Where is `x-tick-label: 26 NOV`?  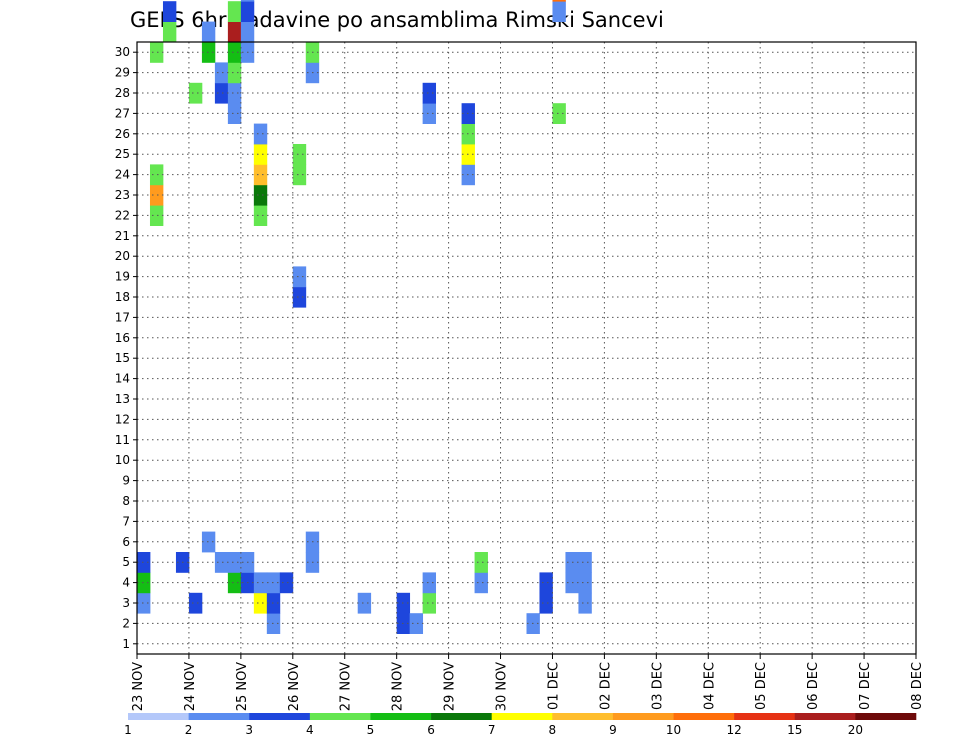 x-tick-label: 26 NOV is located at coordinates (294, 686).